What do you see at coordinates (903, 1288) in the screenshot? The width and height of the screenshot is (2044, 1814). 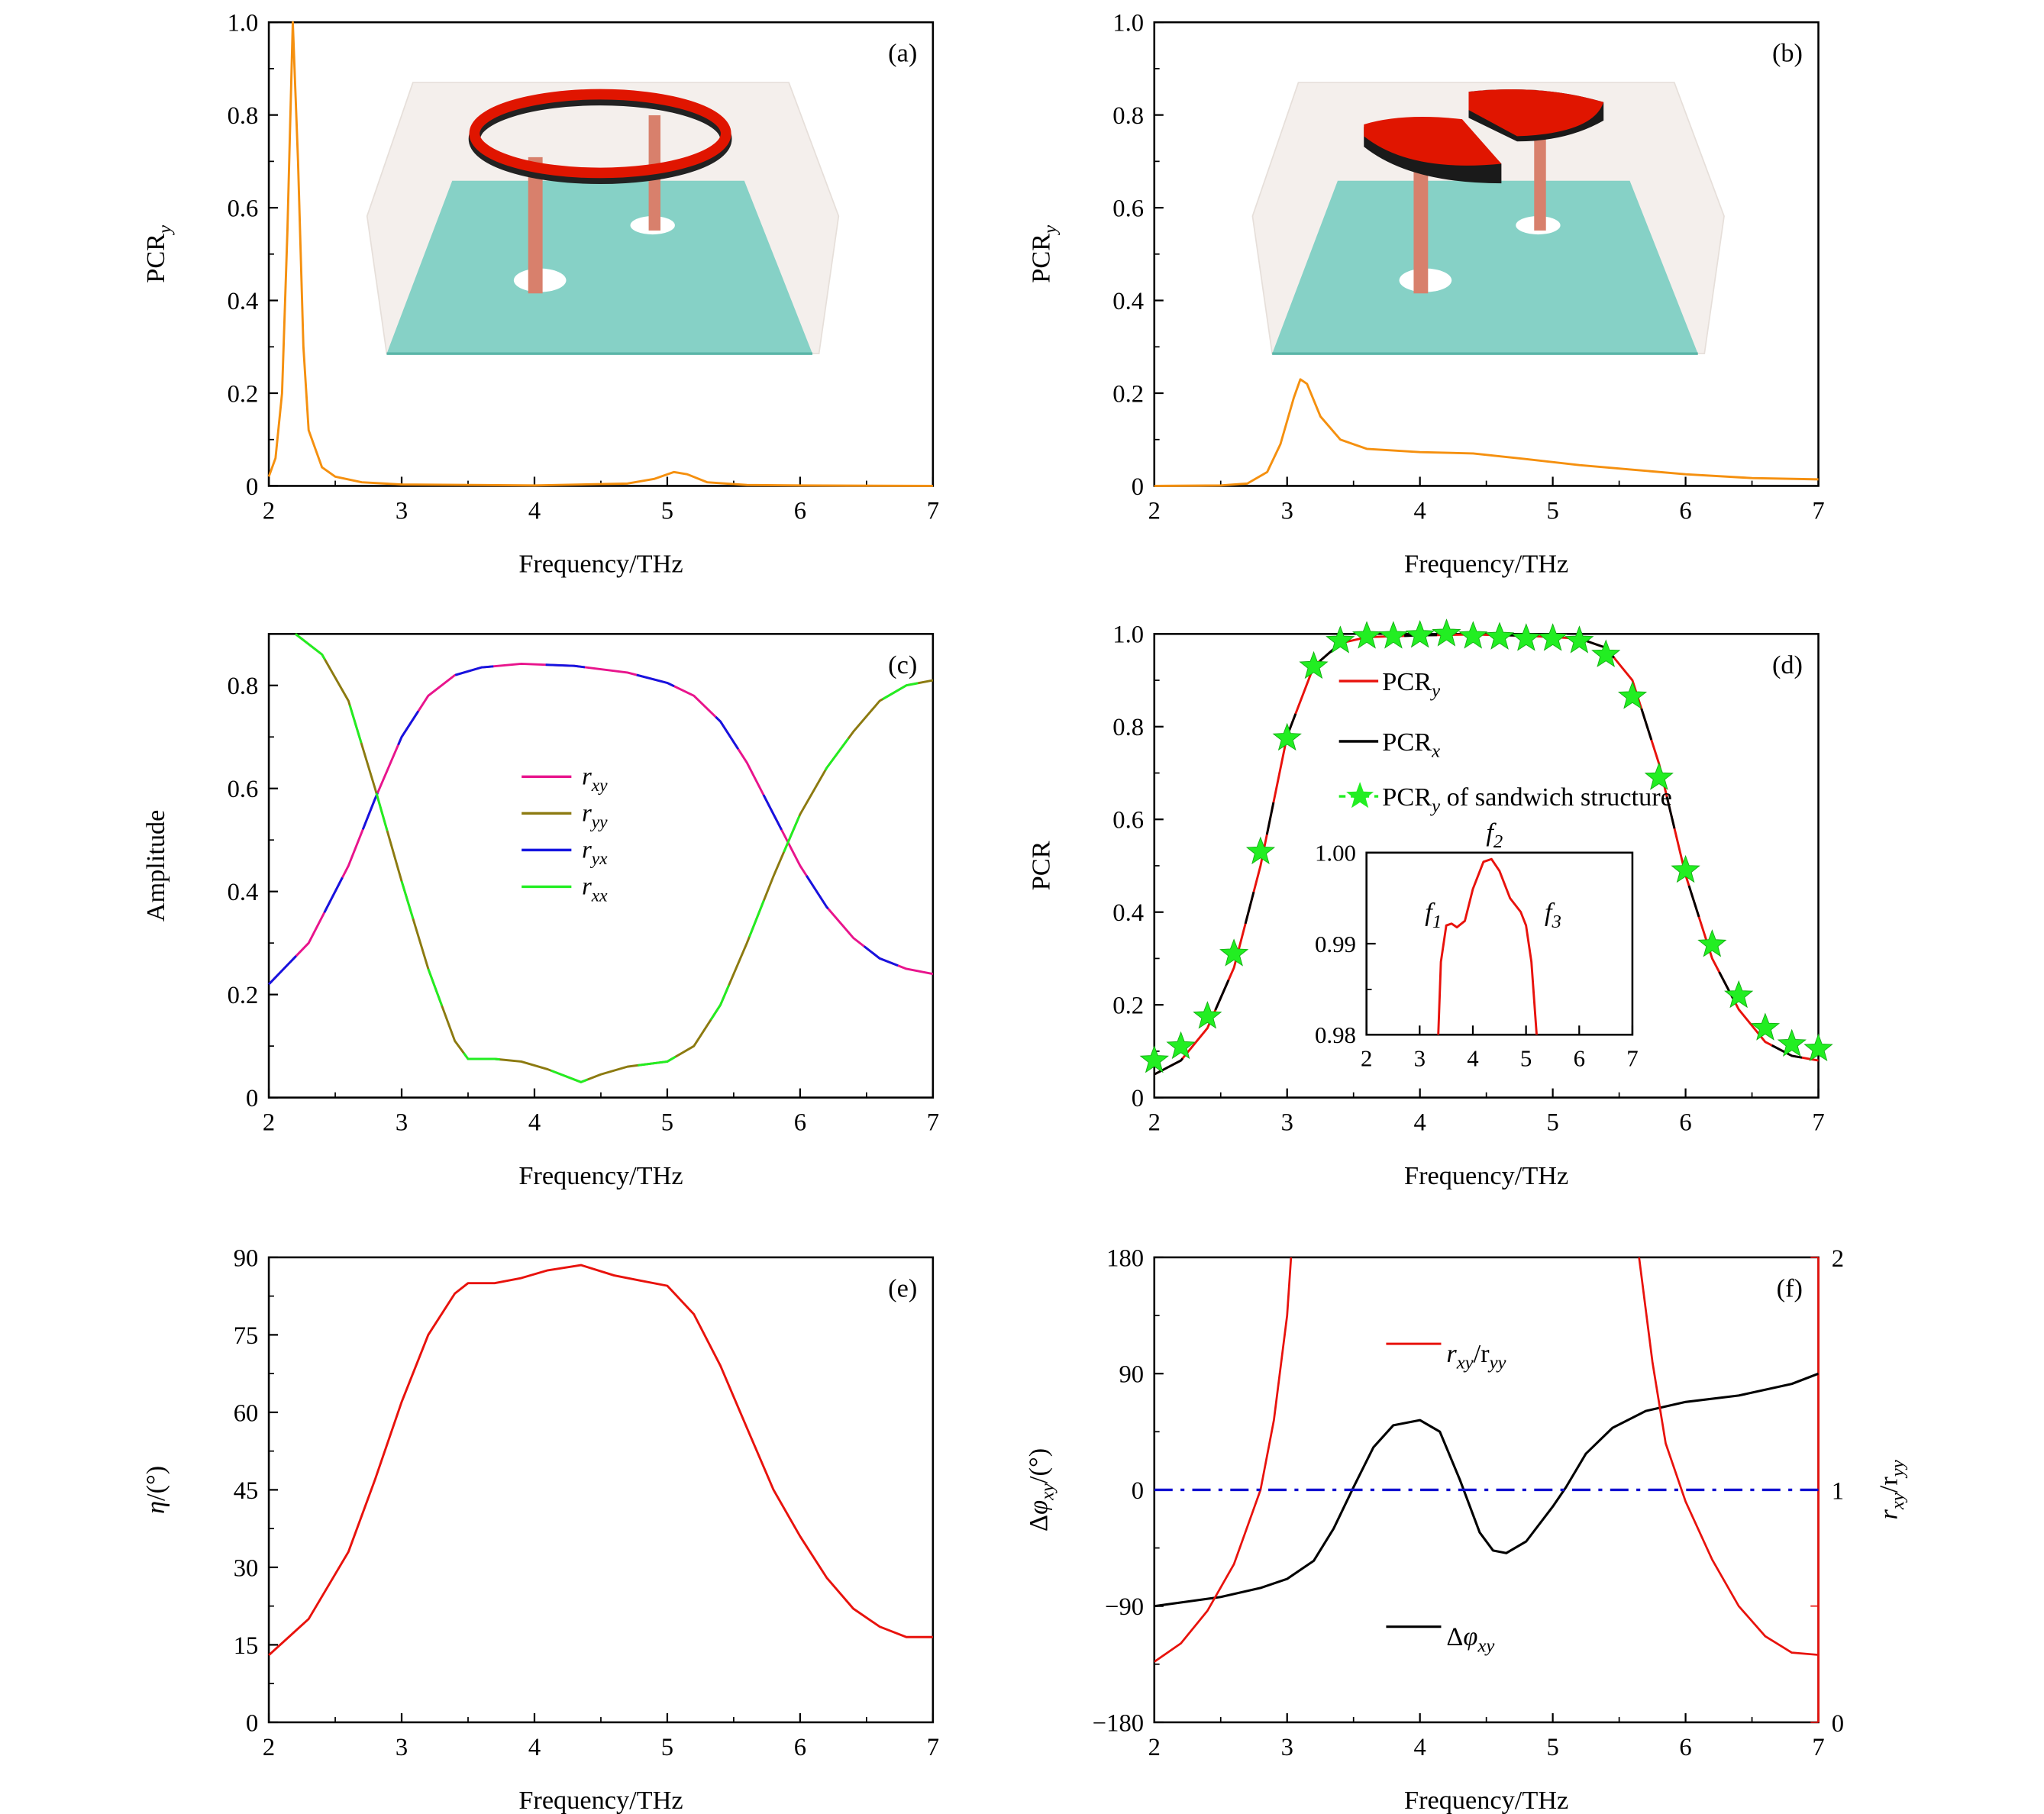 I see `panel-label: (e)` at bounding box center [903, 1288].